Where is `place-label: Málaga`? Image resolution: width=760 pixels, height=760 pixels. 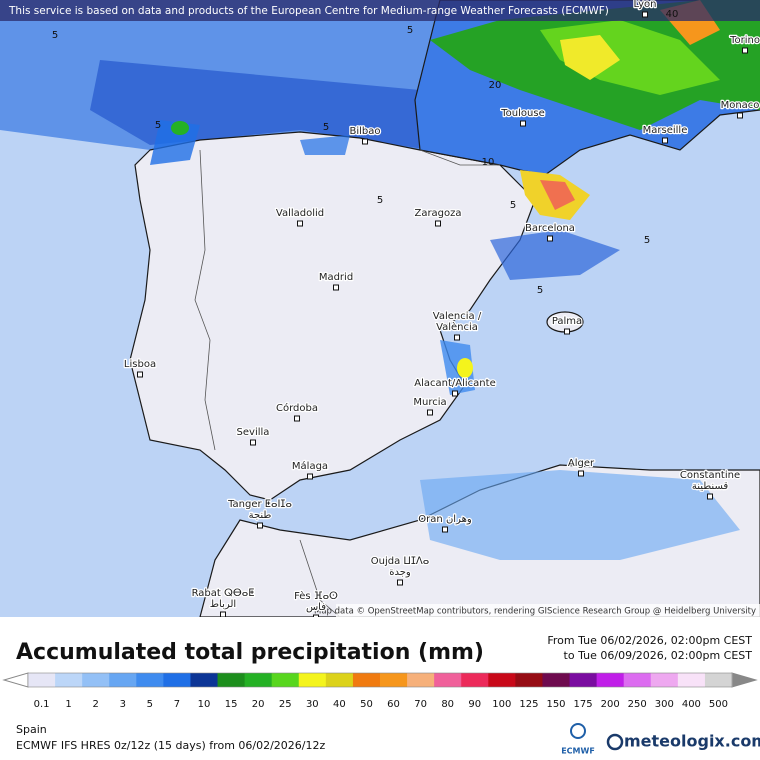
place-label: Málaga is located at coordinates (310, 466).